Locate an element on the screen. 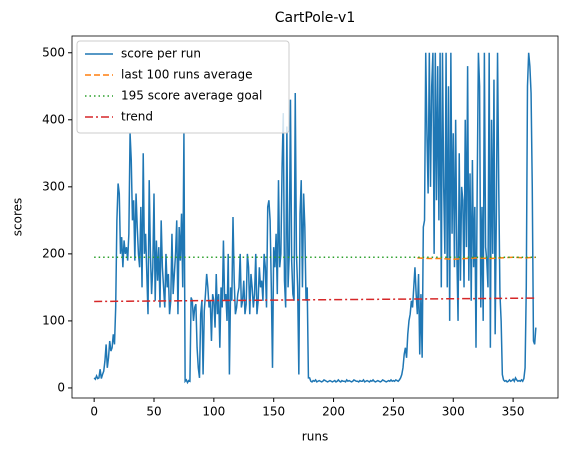  y-tick-label: 400 is located at coordinates (53, 119).